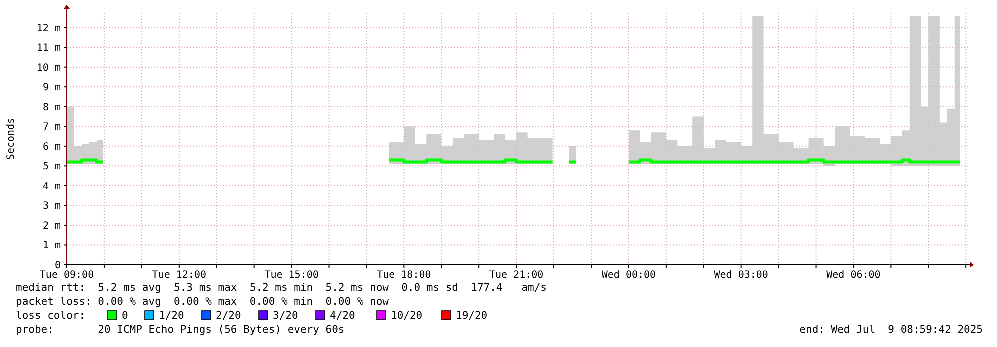 Image resolution: width=997 pixels, height=347 pixels. I want to click on y-tick-label: 2 m, so click(51, 226).